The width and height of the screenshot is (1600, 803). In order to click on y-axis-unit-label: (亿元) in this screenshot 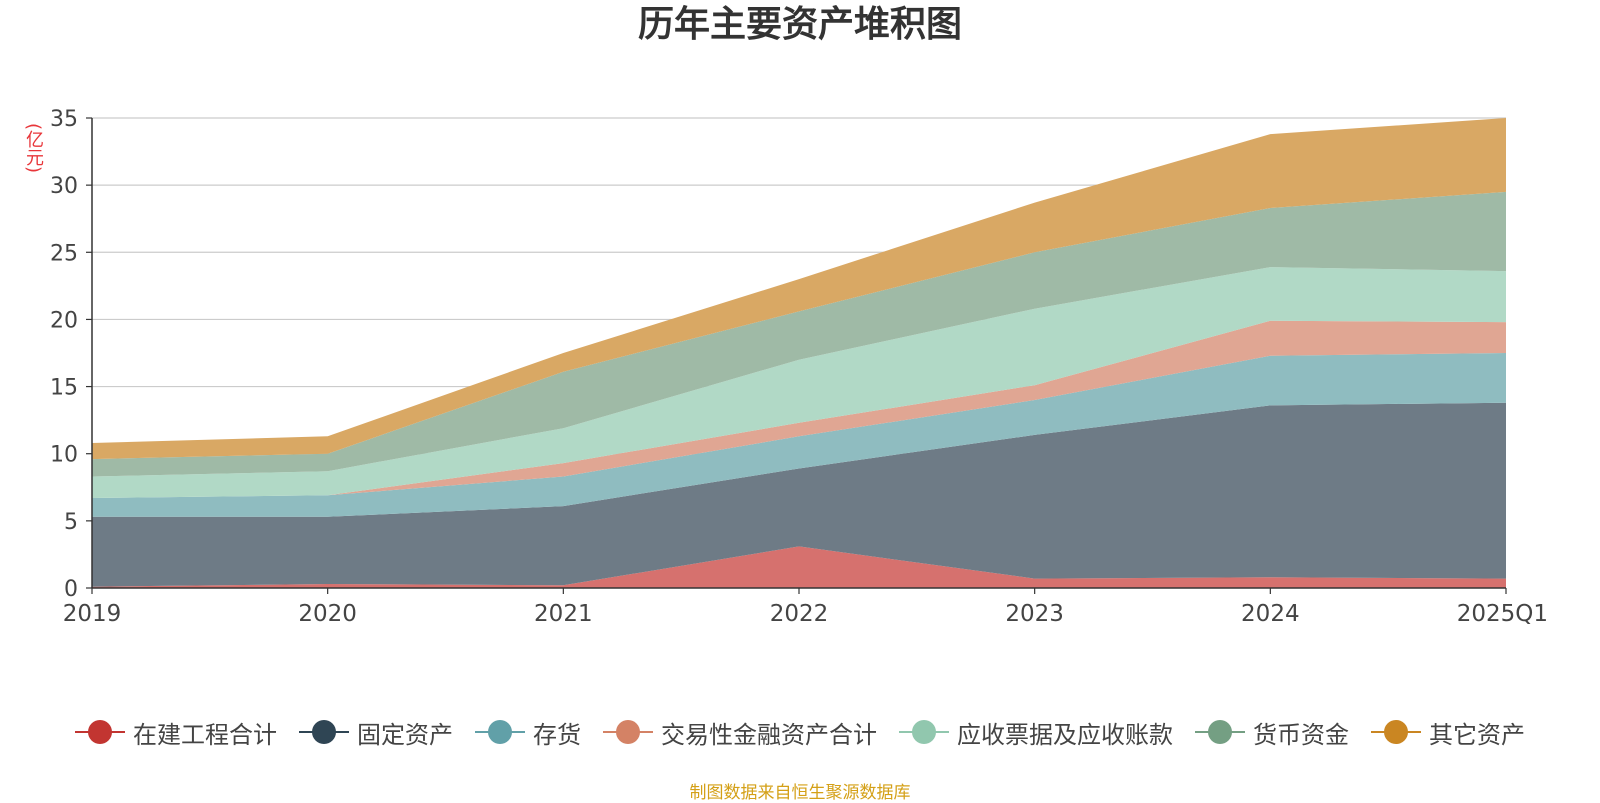, I will do `click(33, 148)`.